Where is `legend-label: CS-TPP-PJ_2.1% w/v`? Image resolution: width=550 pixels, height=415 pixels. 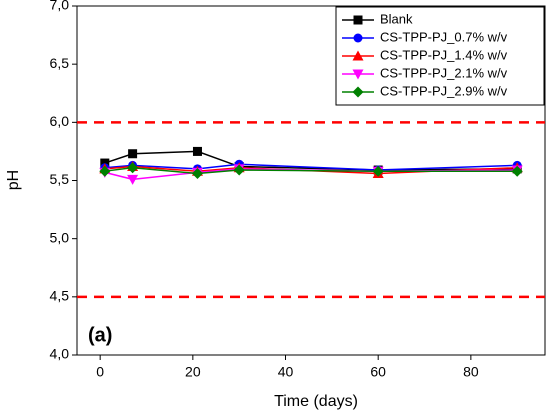 legend-label: CS-TPP-PJ_2.1% w/v is located at coordinates (444, 72).